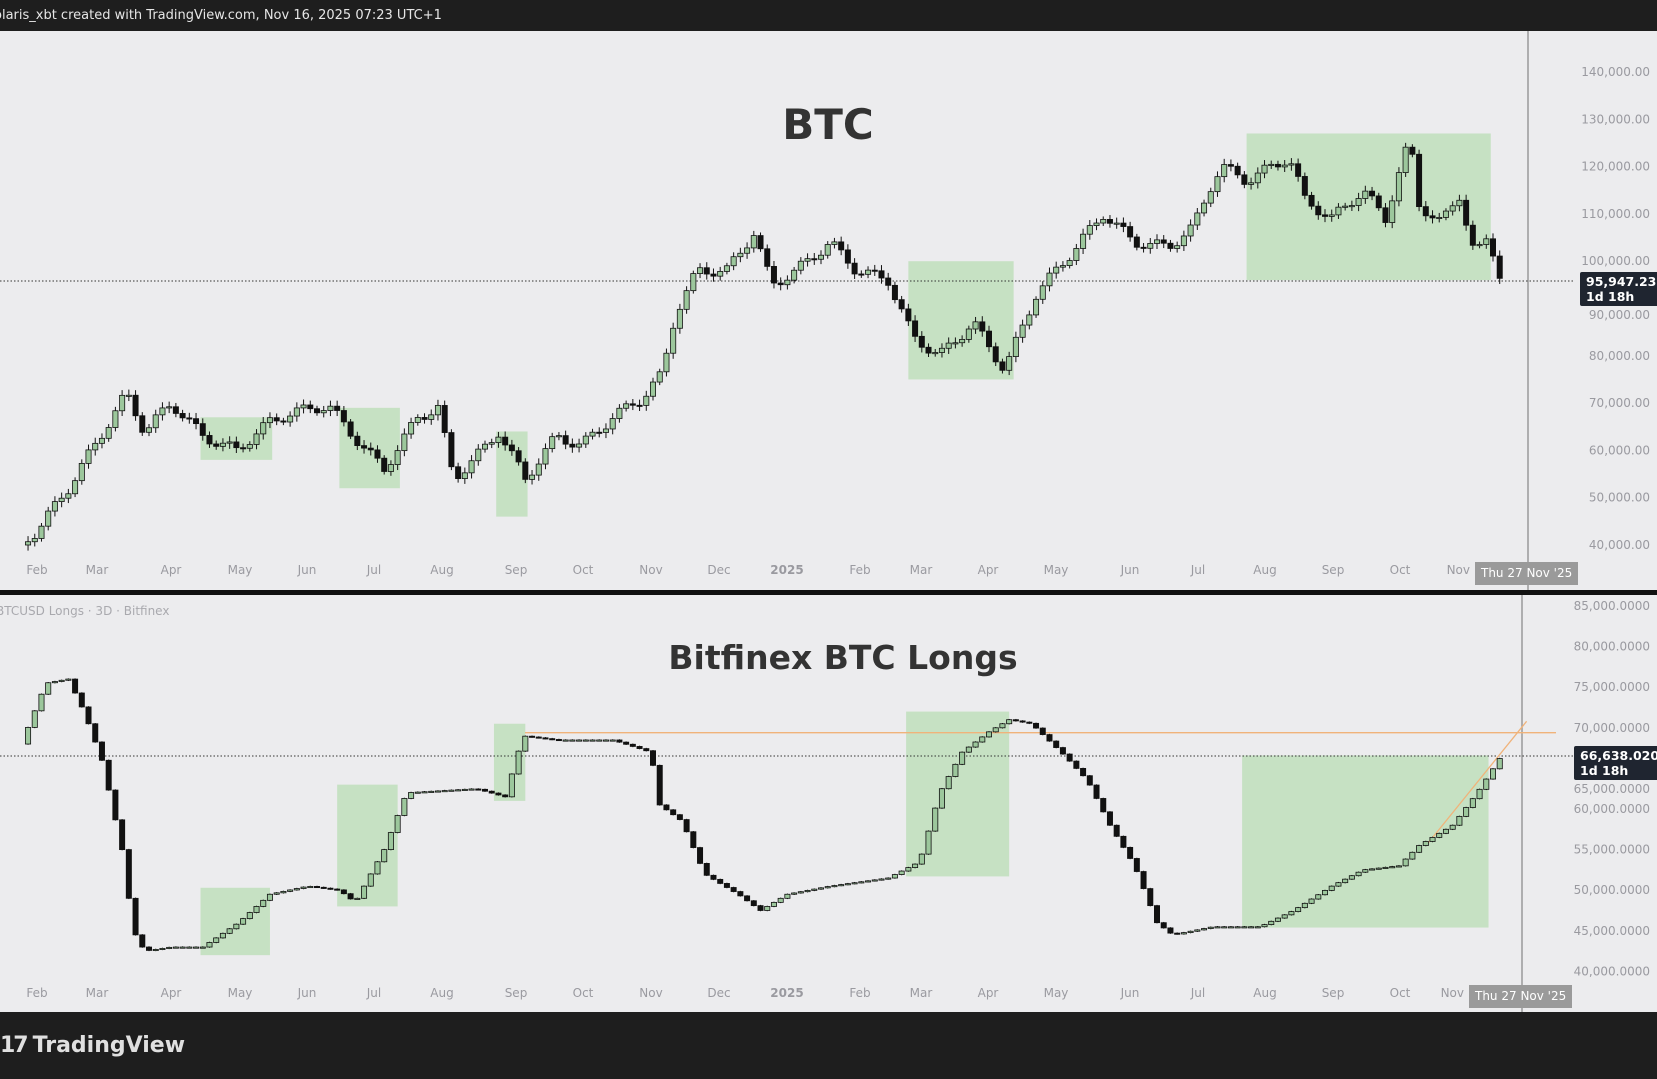  I want to click on time-axis-label: Mar, so click(921, 993).